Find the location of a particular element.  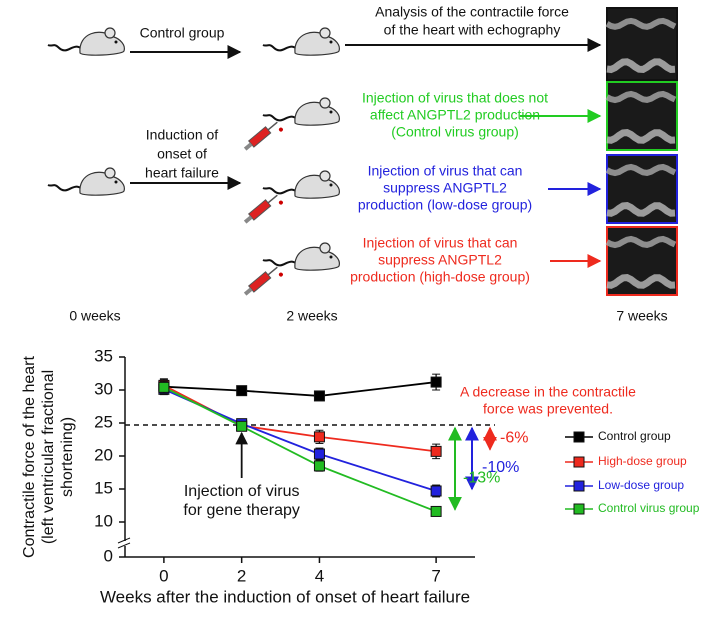

annotation: for gene therapy is located at coordinates (241, 510).